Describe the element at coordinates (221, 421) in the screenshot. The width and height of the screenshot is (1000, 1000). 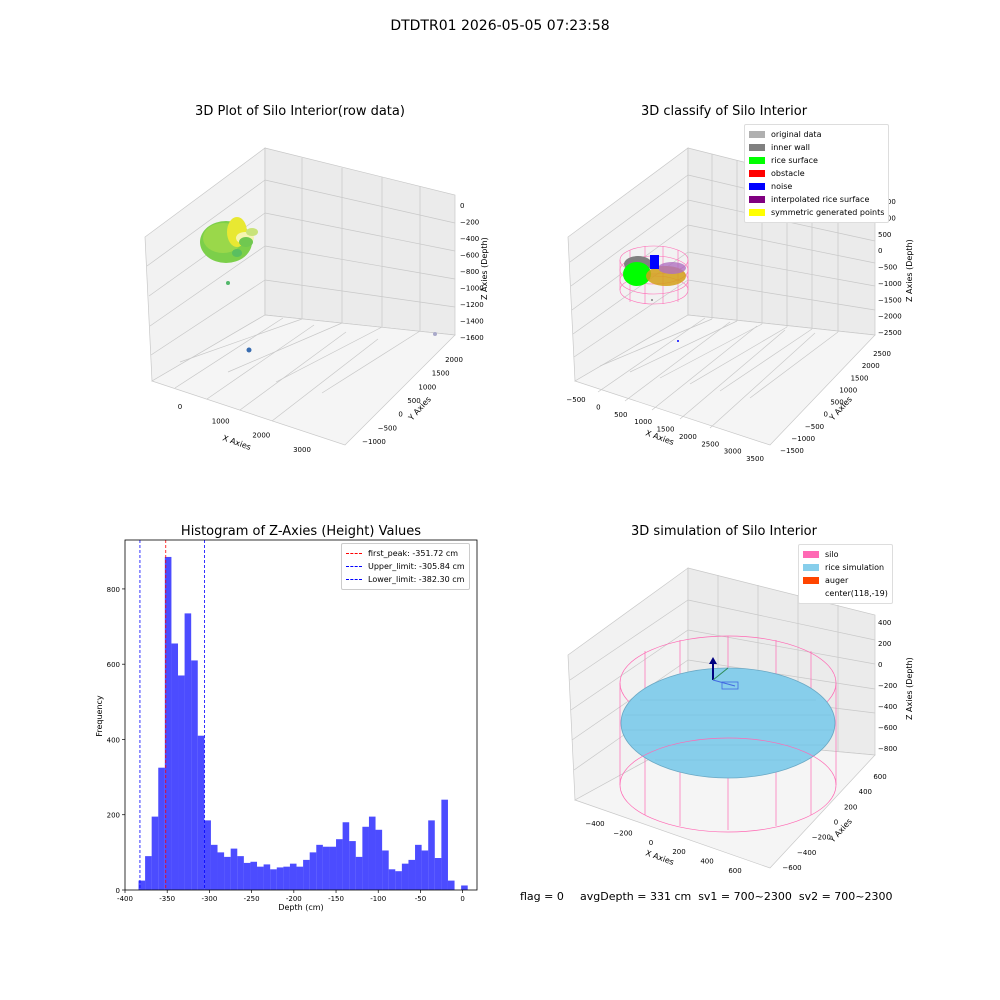
I see `raw-x-tick: 1000` at that location.